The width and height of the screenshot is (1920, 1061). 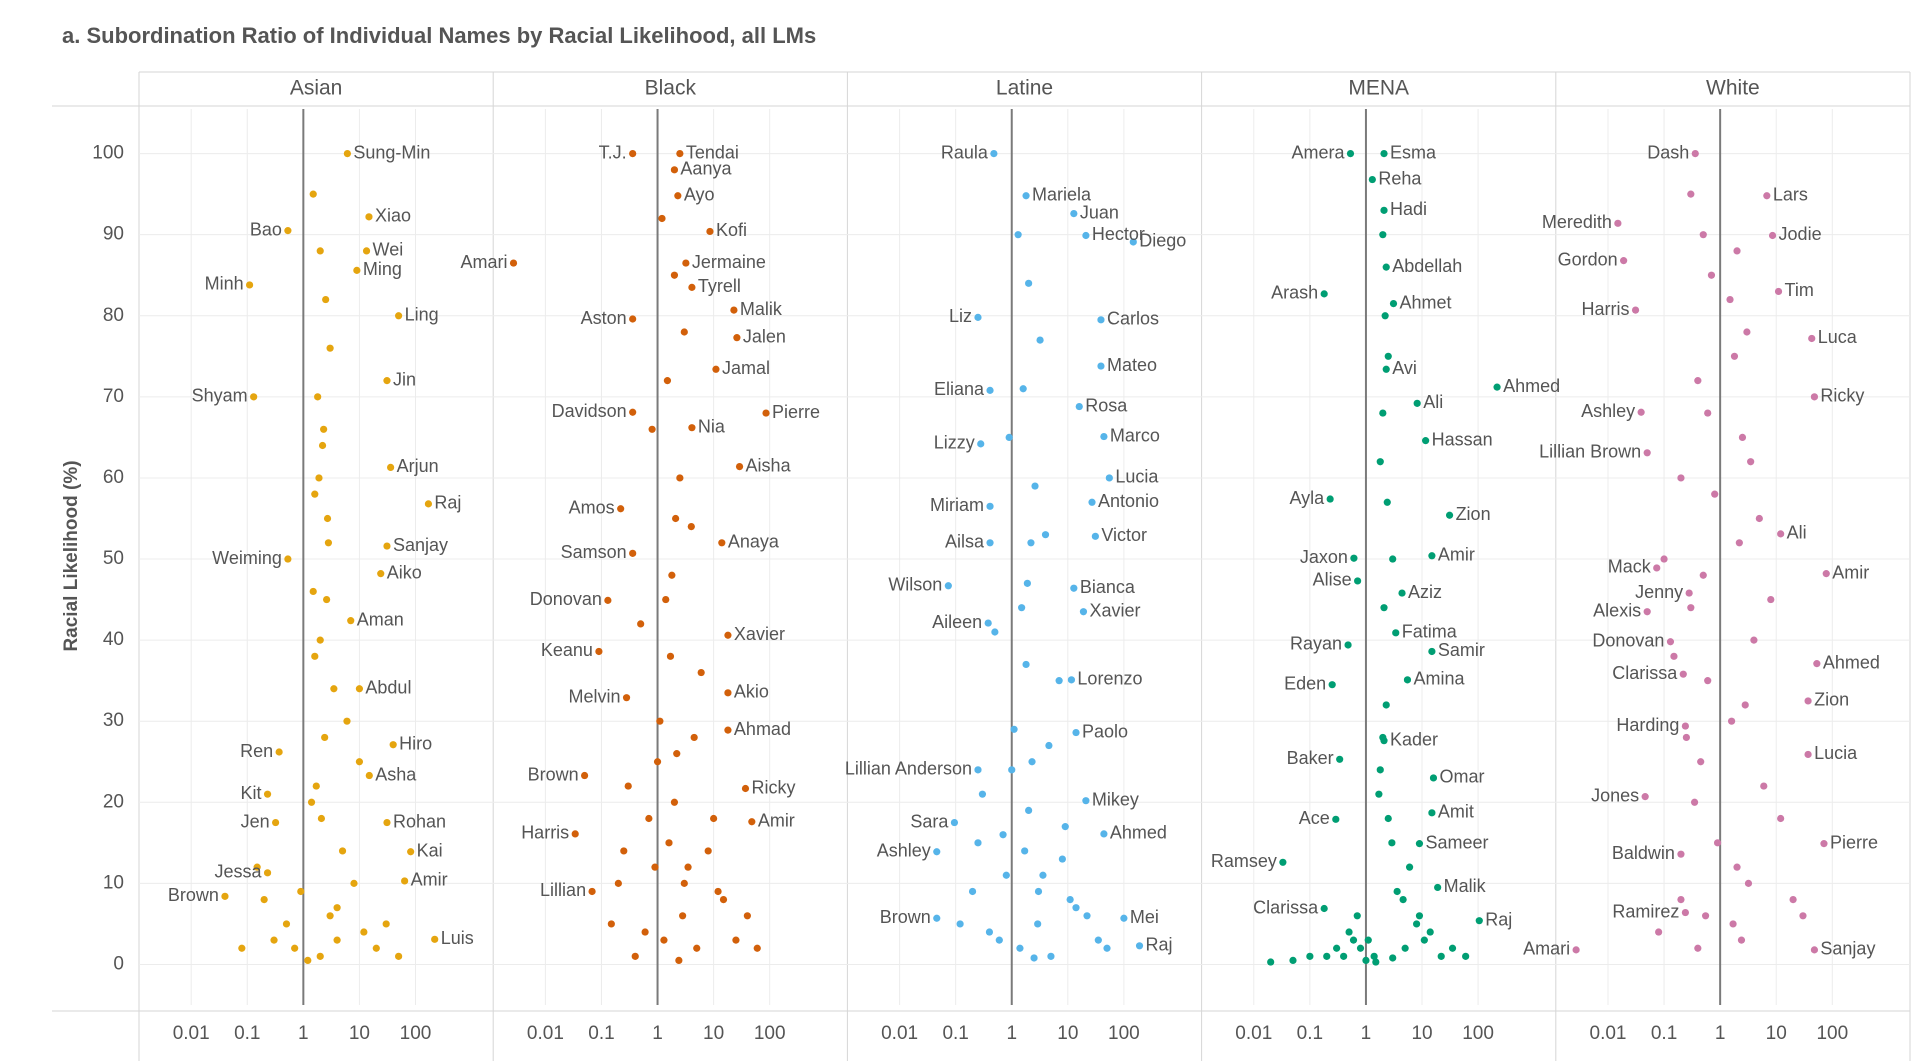 What do you see at coordinates (113, 315) in the screenshot?
I see `y-tick-label: 80` at bounding box center [113, 315].